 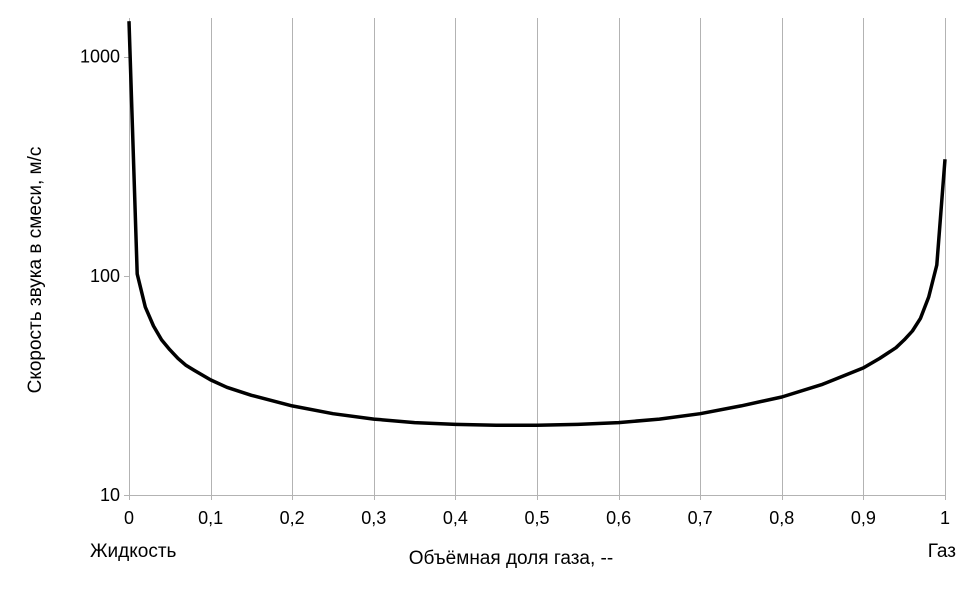 What do you see at coordinates (781, 518) in the screenshot?
I see `x-tick-label: 0,8` at bounding box center [781, 518].